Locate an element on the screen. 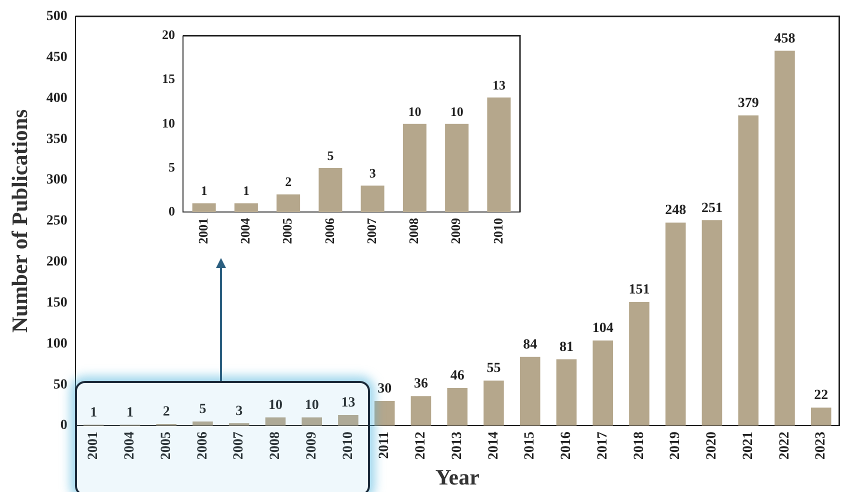 The height and width of the screenshot is (492, 844). x-tick-label: 2022 is located at coordinates (784, 446).